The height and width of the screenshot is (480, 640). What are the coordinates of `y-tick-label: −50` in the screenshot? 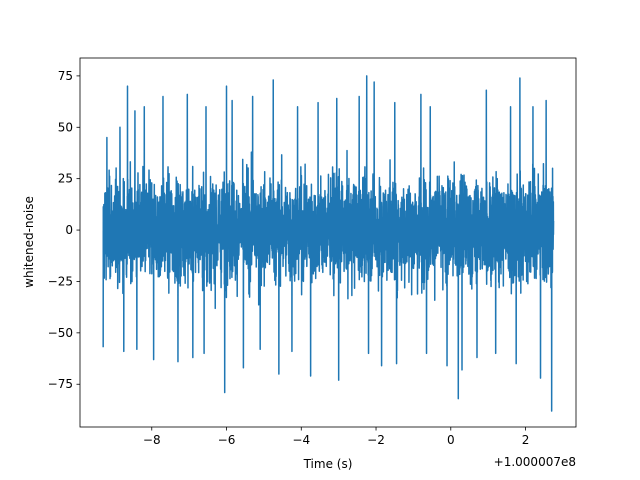 It's located at (60, 333).